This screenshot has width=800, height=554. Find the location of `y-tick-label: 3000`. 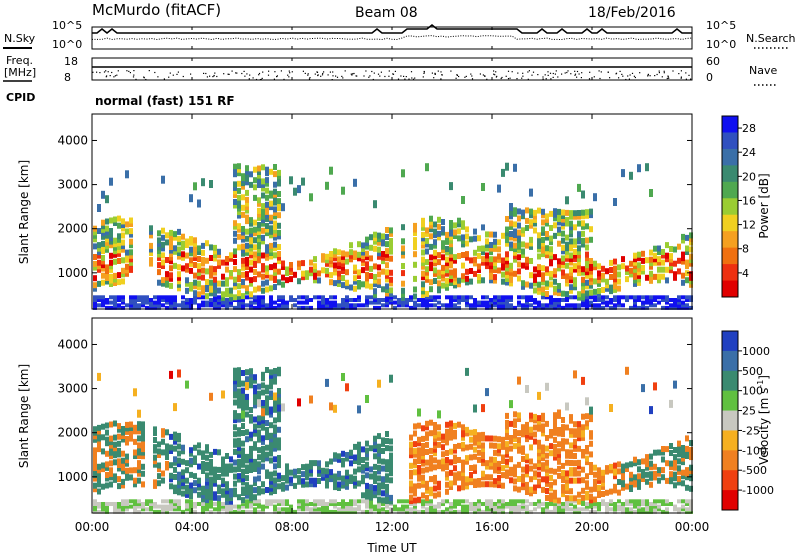

y-tick-label: 3000 is located at coordinates (72, 185).